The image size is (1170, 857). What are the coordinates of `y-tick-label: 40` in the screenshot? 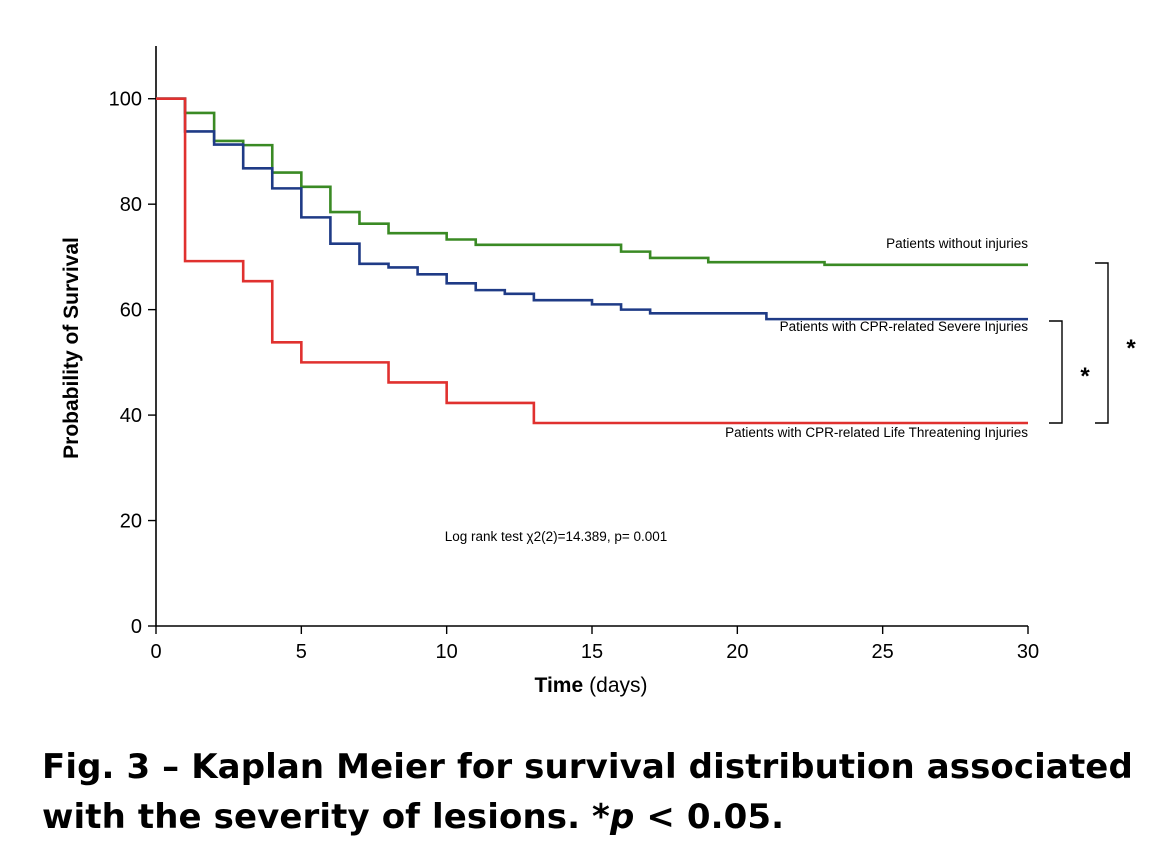 It's located at (131, 416).